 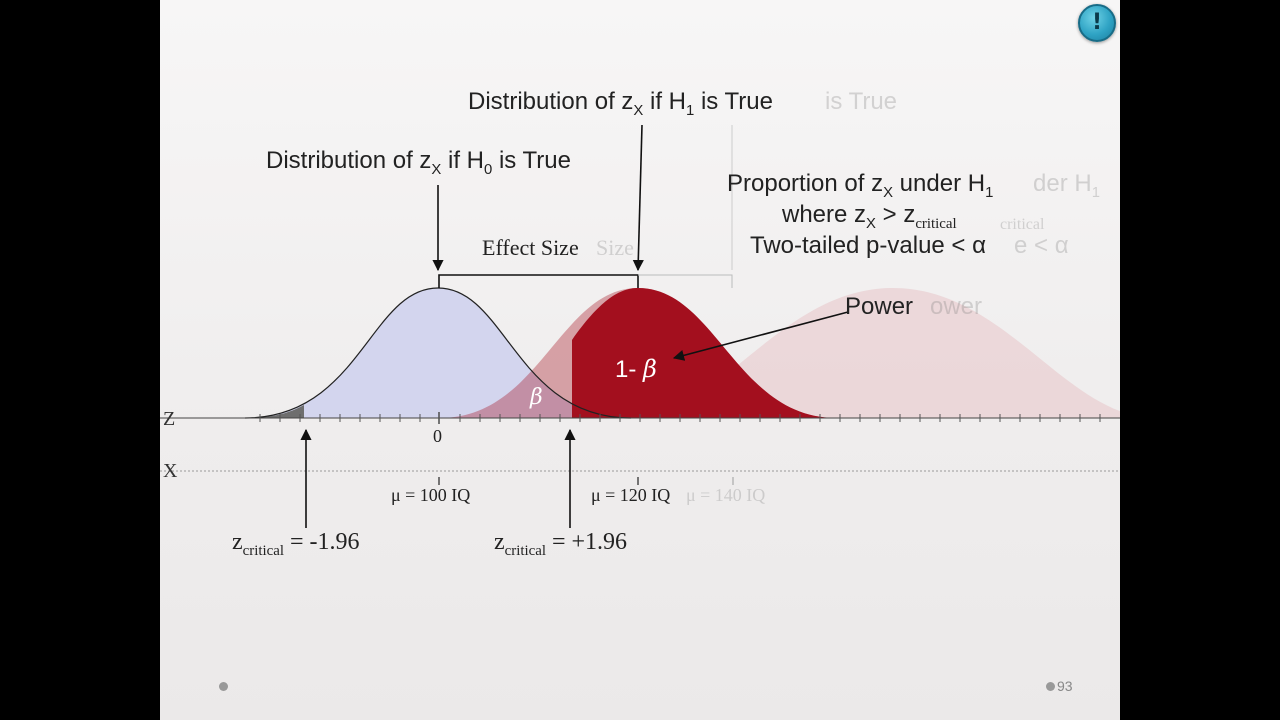 What do you see at coordinates (1097, 23) in the screenshot?
I see `info-button: !` at bounding box center [1097, 23].